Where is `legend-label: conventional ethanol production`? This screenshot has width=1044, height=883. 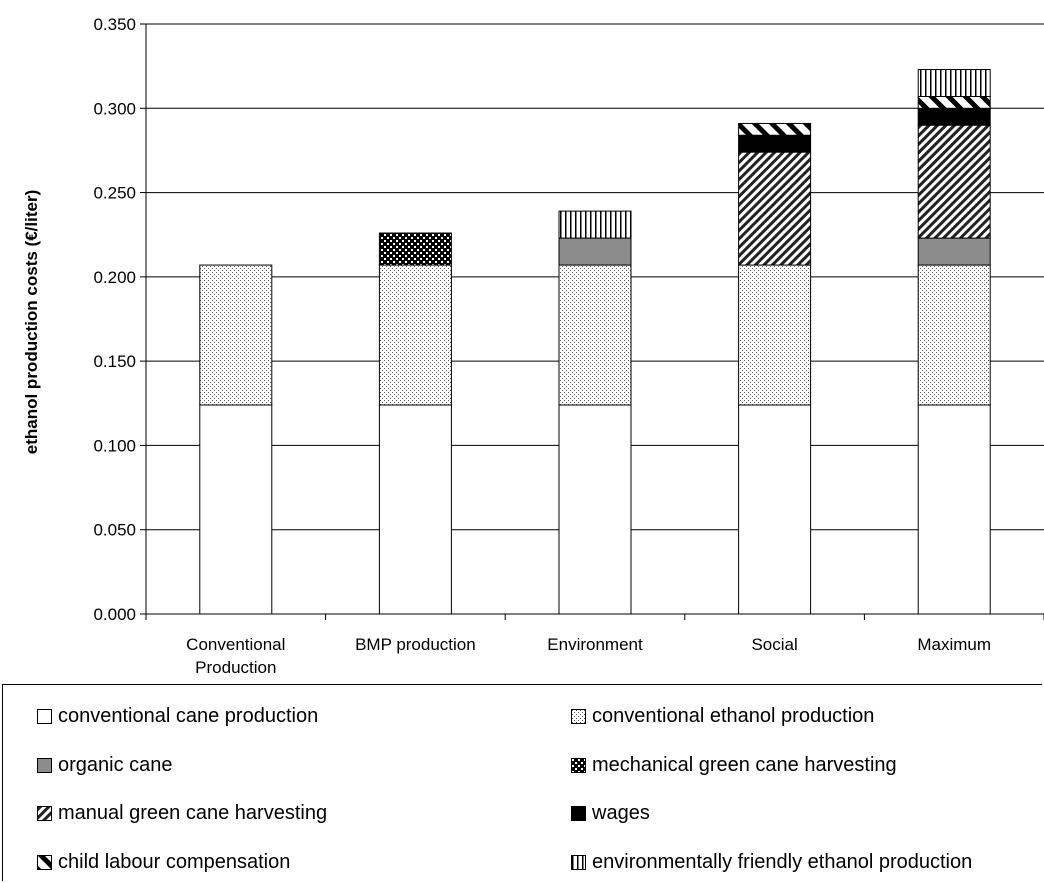
legend-label: conventional ethanol production is located at coordinates (733, 716).